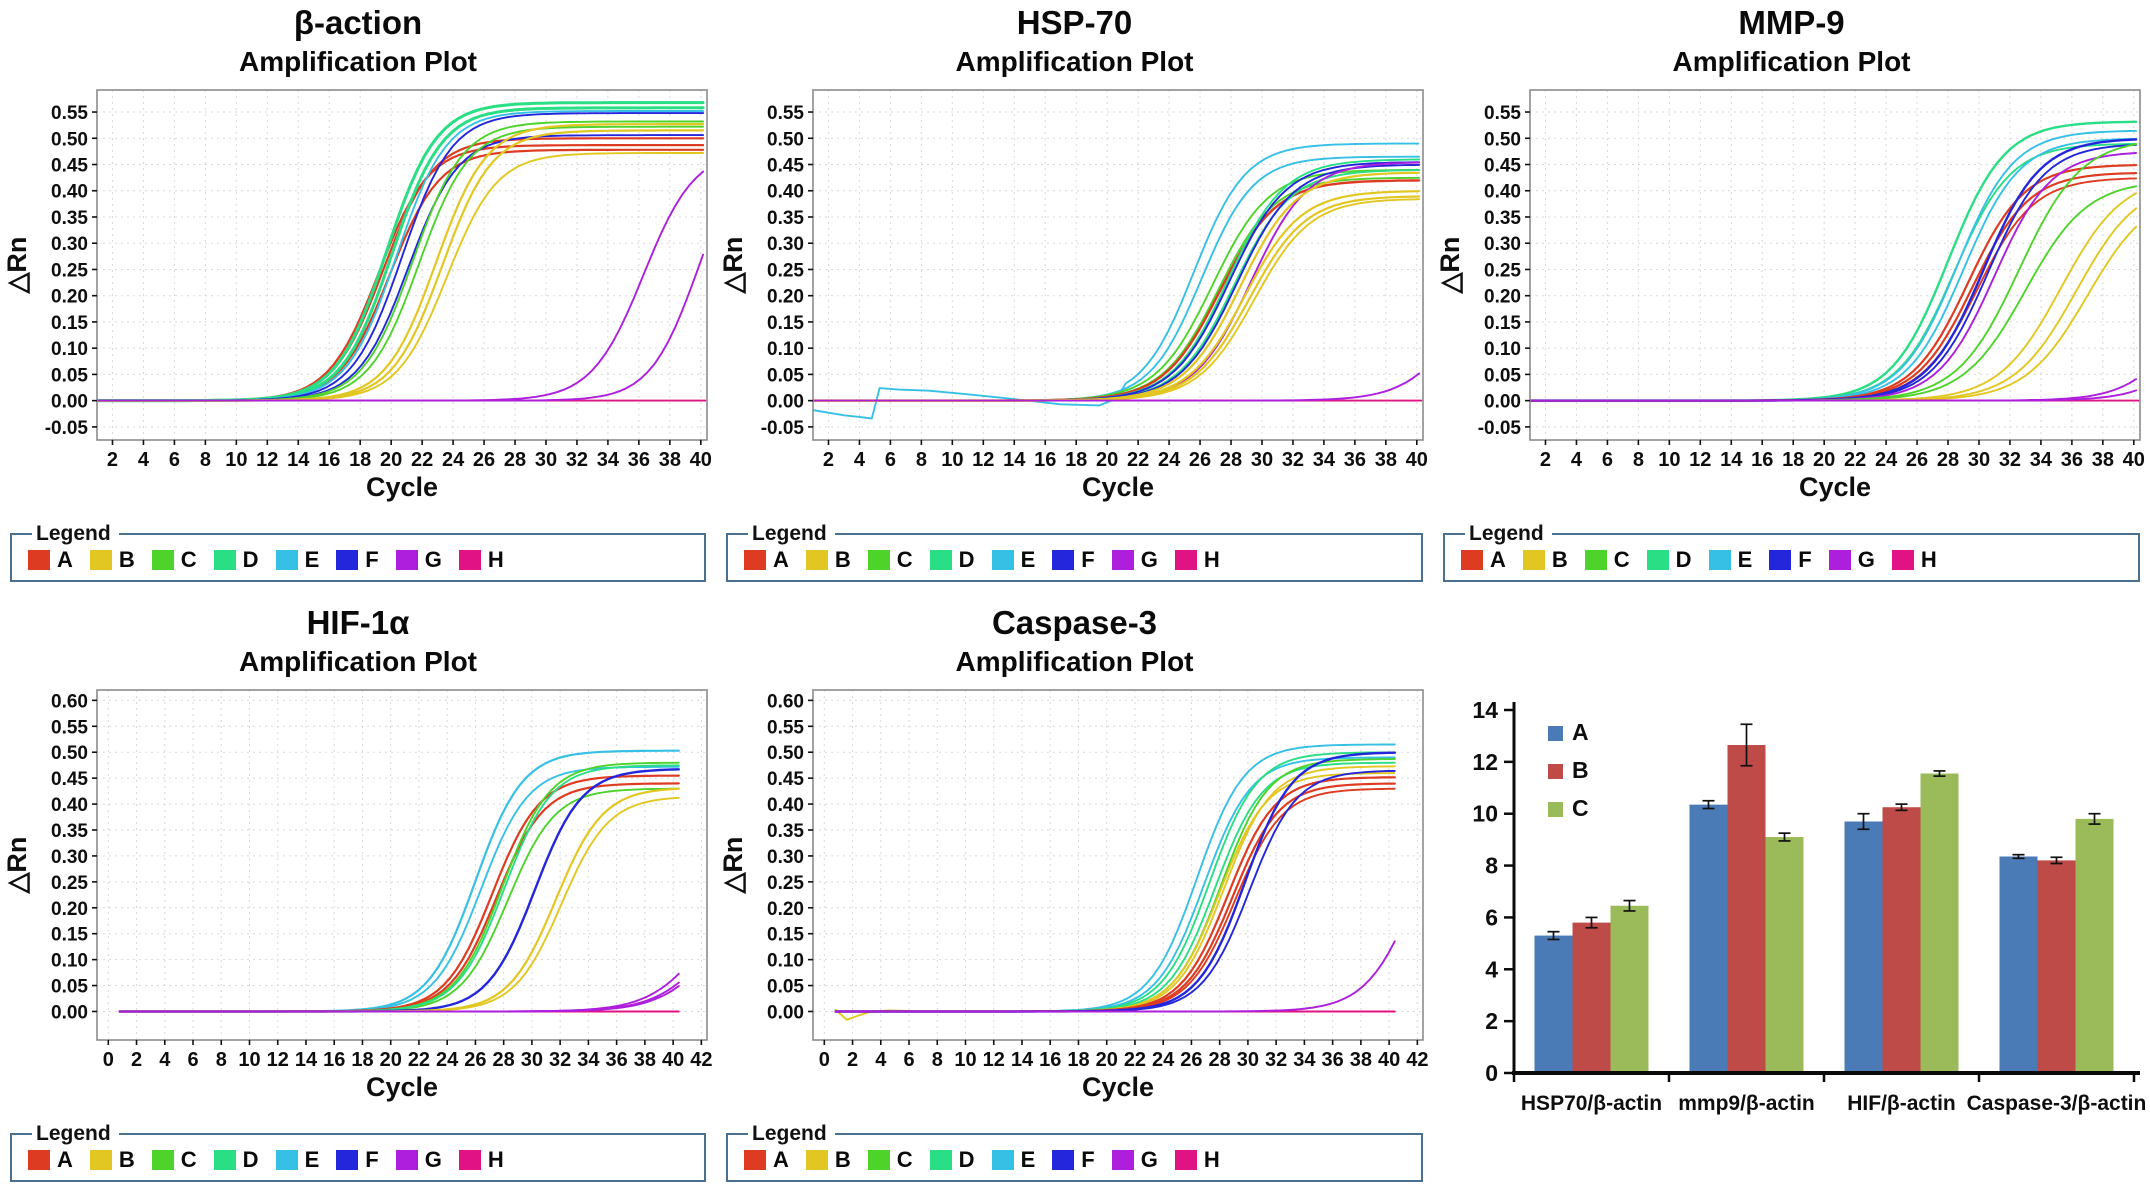 This screenshot has height=1198, width=2150. I want to click on legend-swatch-D, so click(224, 1160).